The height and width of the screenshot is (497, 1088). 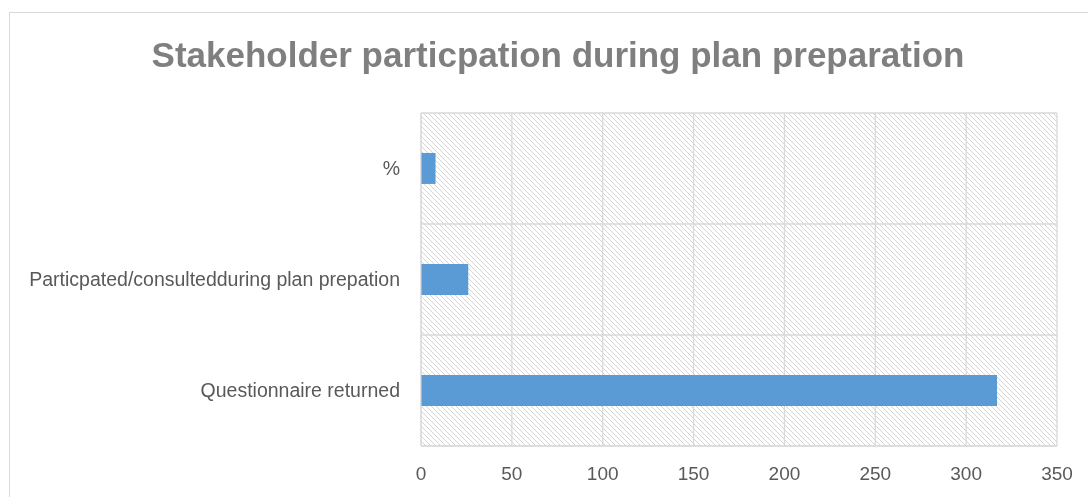 What do you see at coordinates (966, 474) in the screenshot?
I see `x-tick-label: 300` at bounding box center [966, 474].